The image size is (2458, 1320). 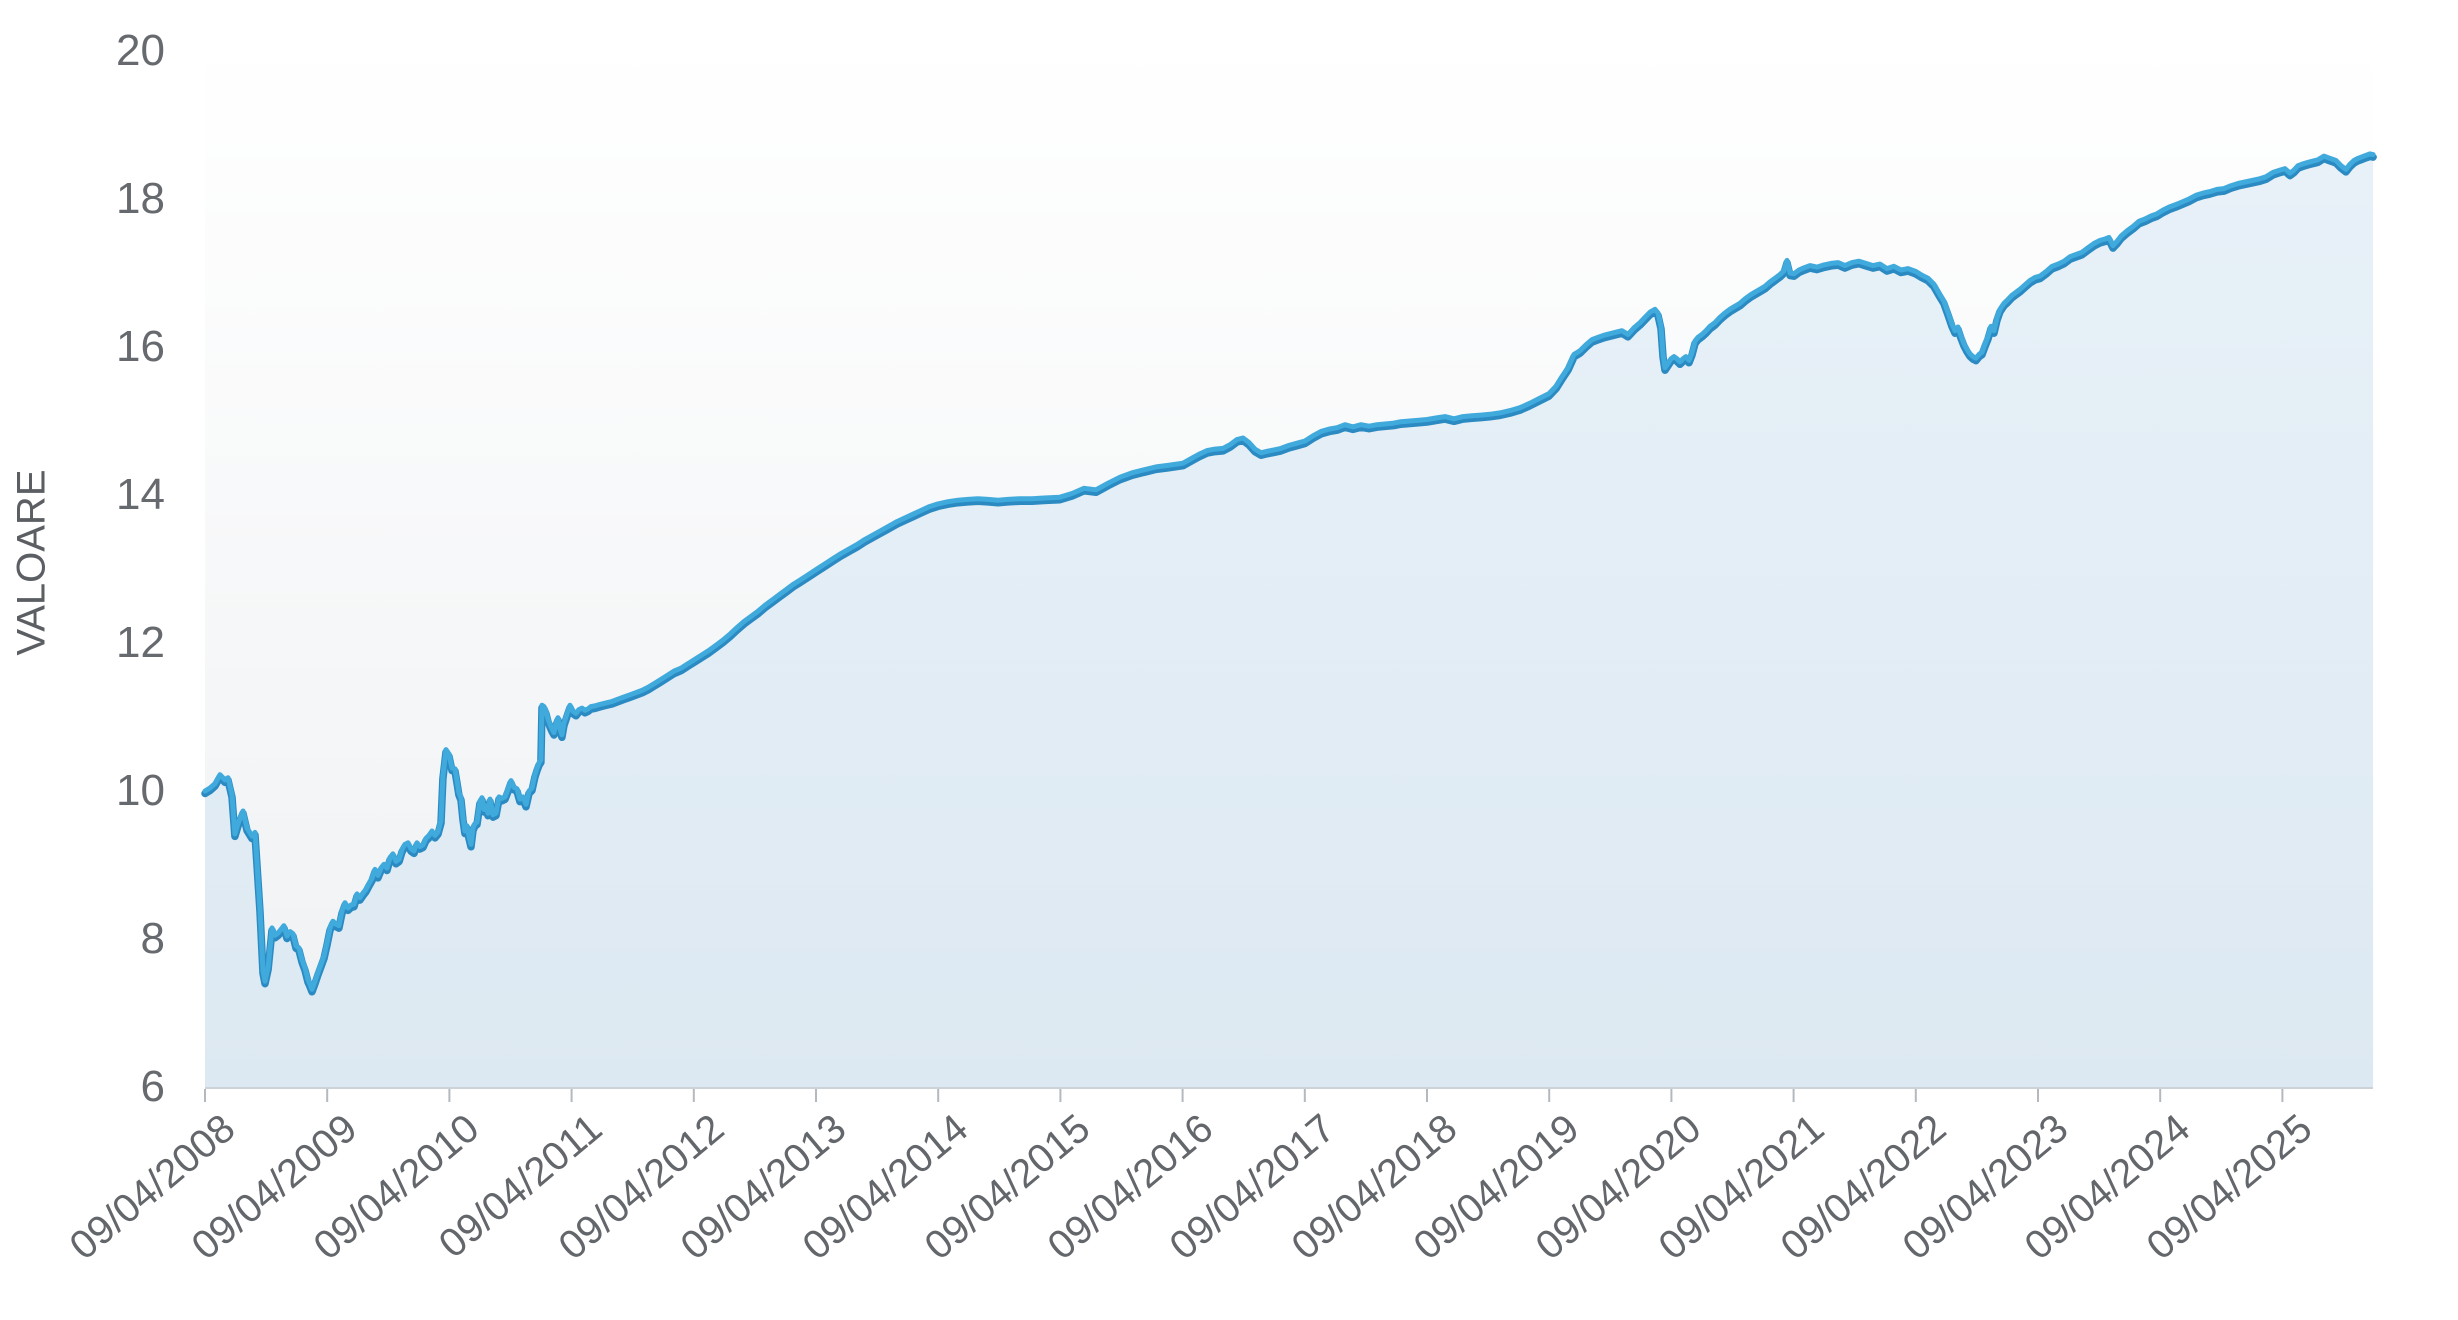 What do you see at coordinates (140, 346) in the screenshot?
I see `y-tick-label: 16` at bounding box center [140, 346].